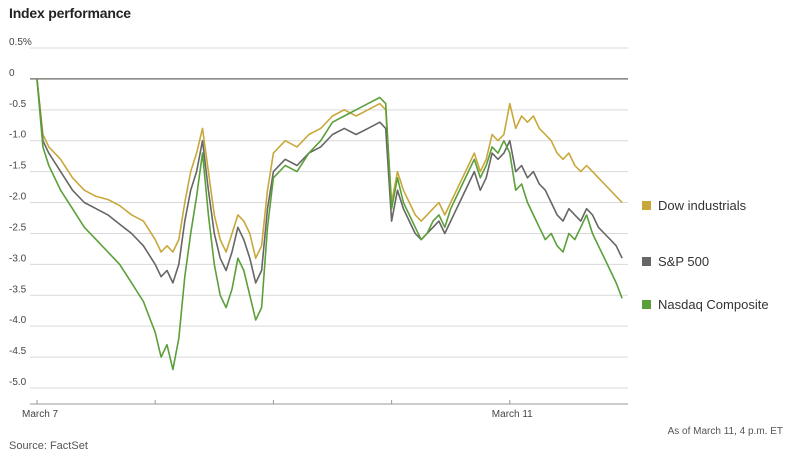  What do you see at coordinates (12, 73) in the screenshot?
I see `y-tick-label: 0` at bounding box center [12, 73].